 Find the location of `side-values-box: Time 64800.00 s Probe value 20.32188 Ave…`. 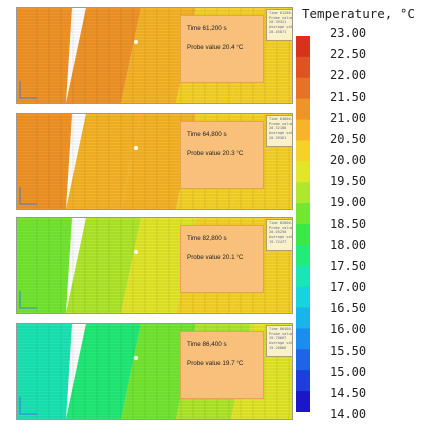

side-values-box: Time 64800.00 s Probe value 20.32188 Ave… is located at coordinates (279, 131).